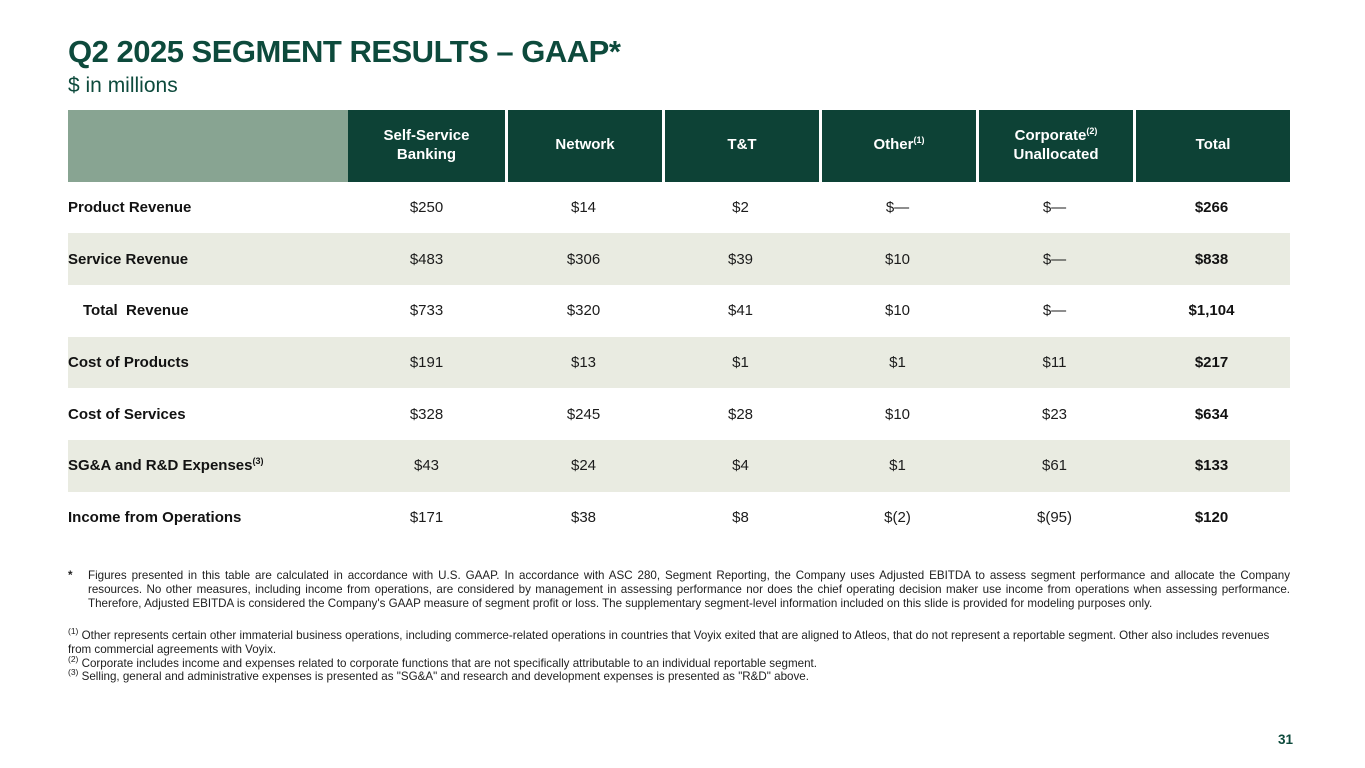 The height and width of the screenshot is (768, 1365). Describe the element at coordinates (208, 362) in the screenshot. I see `row-label: Cost of Products` at that location.